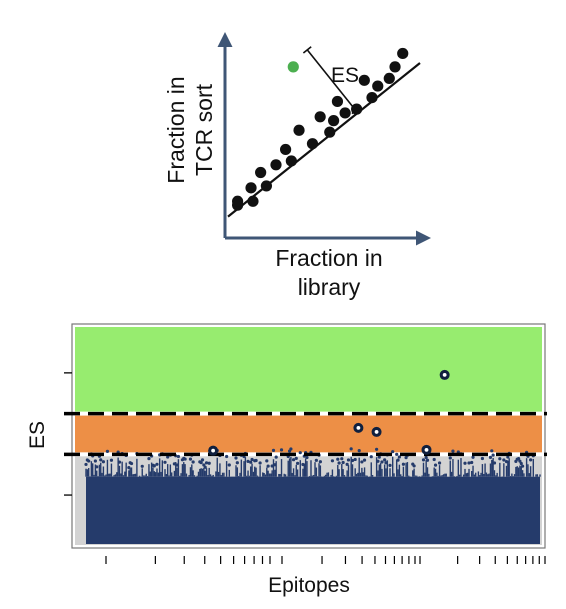 The image size is (566, 609). What do you see at coordinates (345, 75) in the screenshot?
I see `es-annotation-label: ES` at bounding box center [345, 75].